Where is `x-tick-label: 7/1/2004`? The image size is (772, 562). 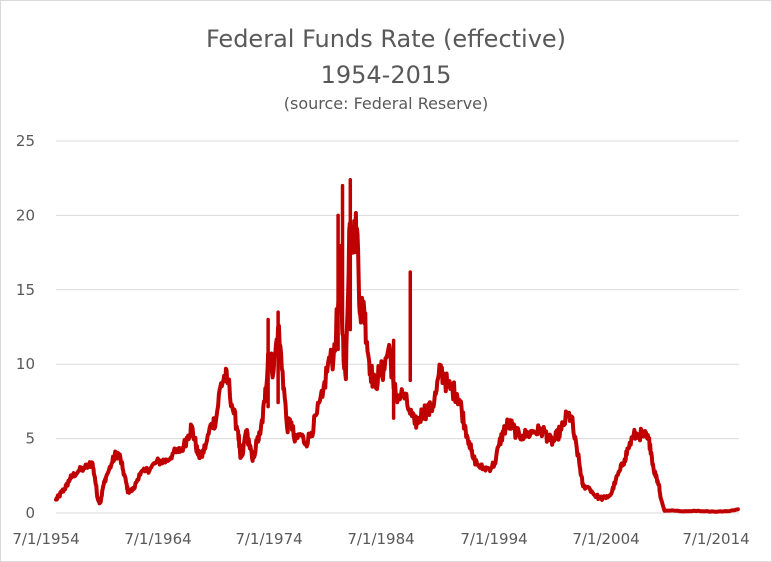
x-tick-label: 7/1/2004 is located at coordinates (605, 539).